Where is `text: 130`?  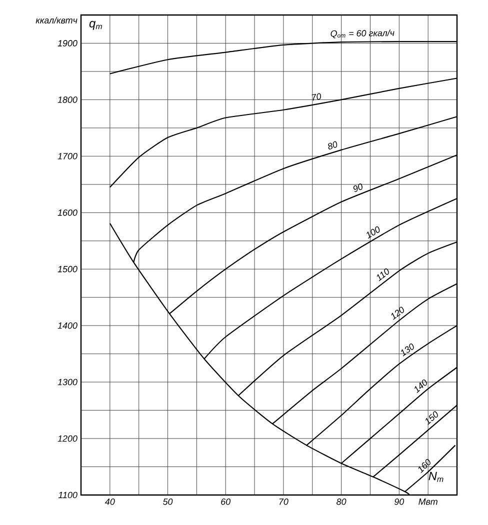
text: 130 is located at coordinates (407, 349).